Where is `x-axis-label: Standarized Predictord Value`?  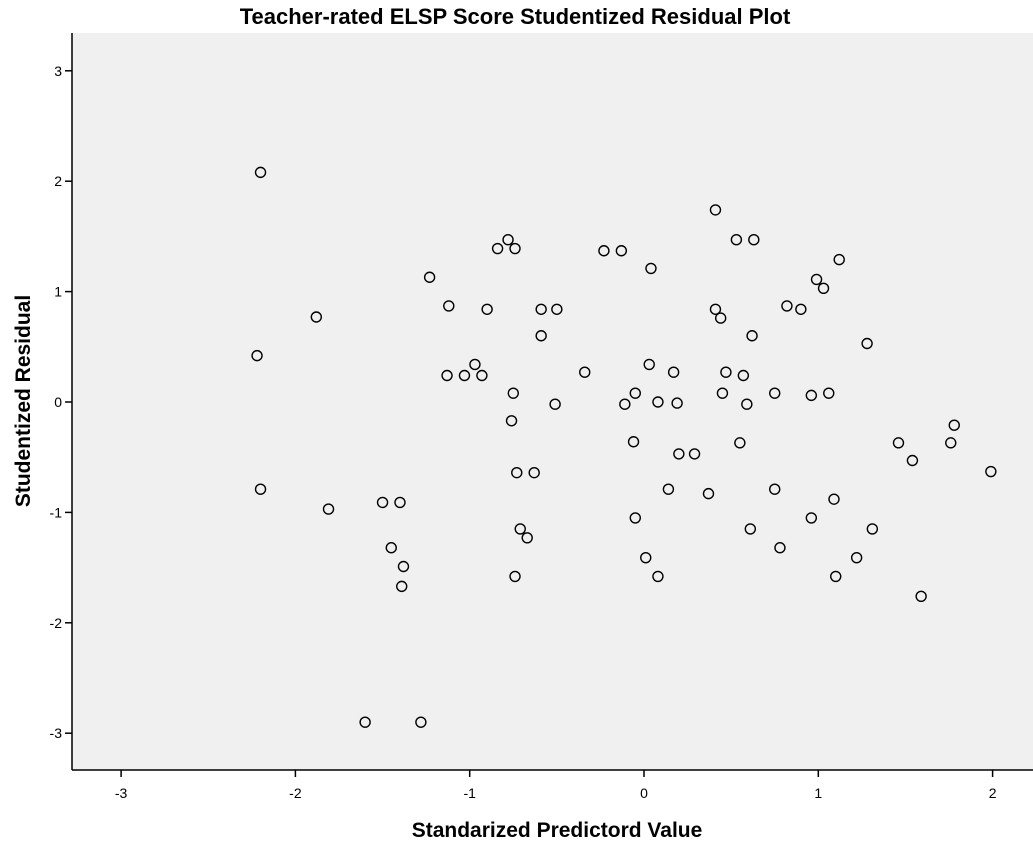 x-axis-label: Standarized Predictord Value is located at coordinates (557, 830).